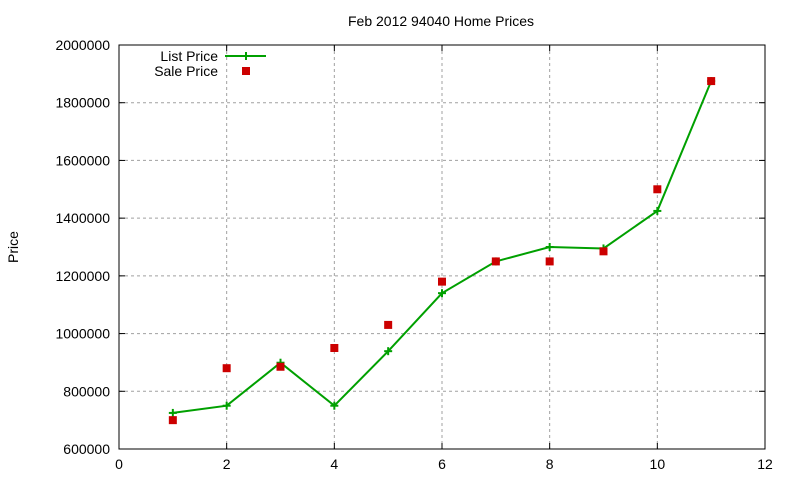 The height and width of the screenshot is (480, 800). Describe the element at coordinates (765, 464) in the screenshot. I see `x-tick-label: 12` at that location.